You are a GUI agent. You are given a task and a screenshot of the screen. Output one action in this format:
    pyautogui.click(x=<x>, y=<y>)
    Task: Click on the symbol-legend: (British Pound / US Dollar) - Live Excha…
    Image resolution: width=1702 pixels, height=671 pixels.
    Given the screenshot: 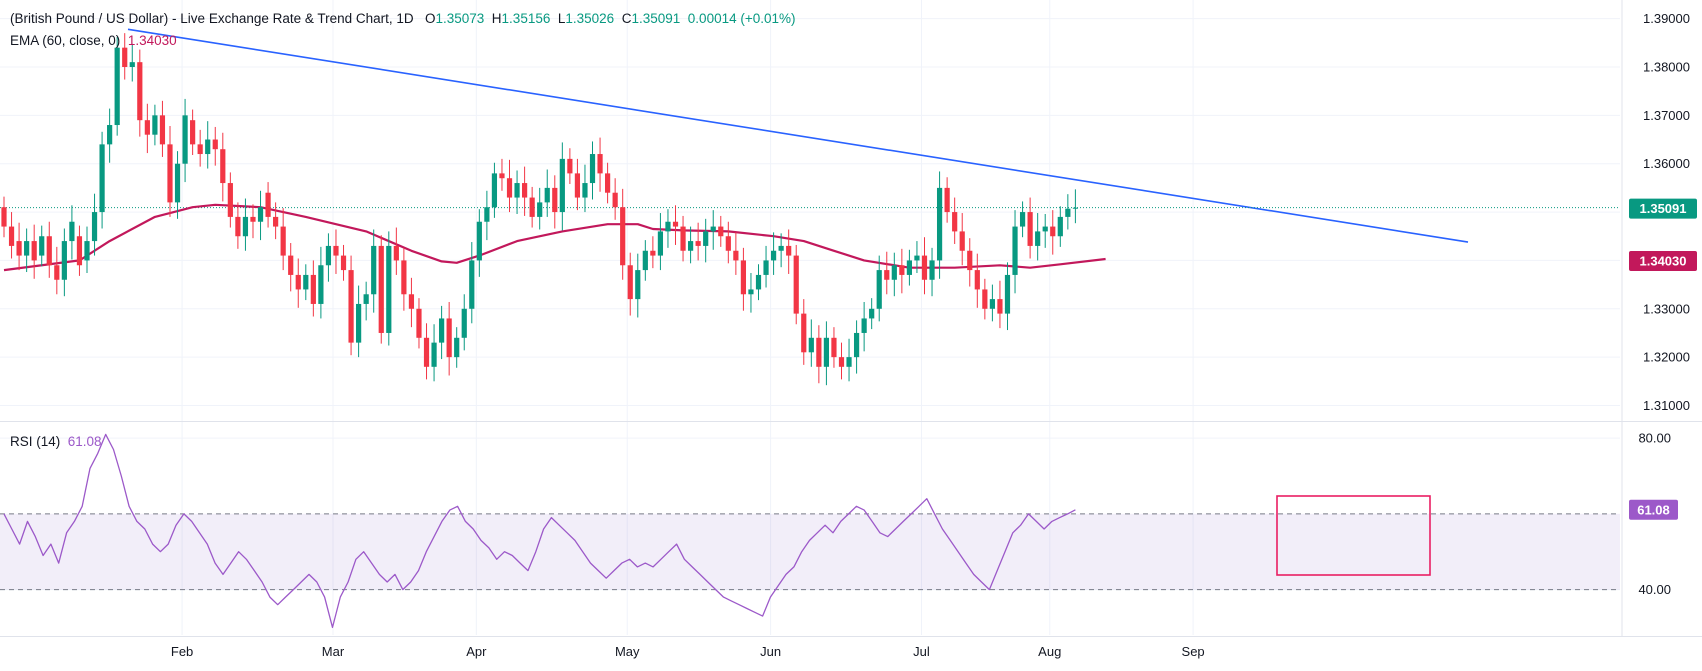 What is the action you would take?
    pyautogui.click(x=403, y=18)
    